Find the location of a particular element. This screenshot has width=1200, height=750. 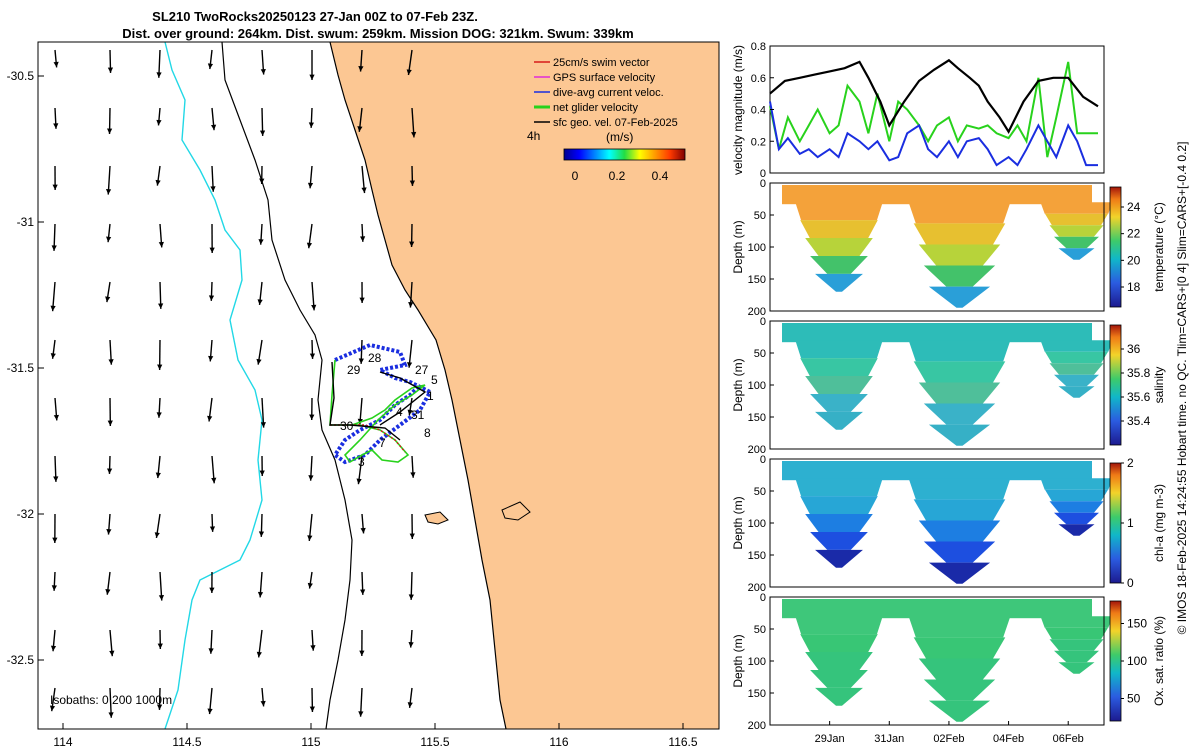

map-xtick-114: 114 is located at coordinates (62, 742).